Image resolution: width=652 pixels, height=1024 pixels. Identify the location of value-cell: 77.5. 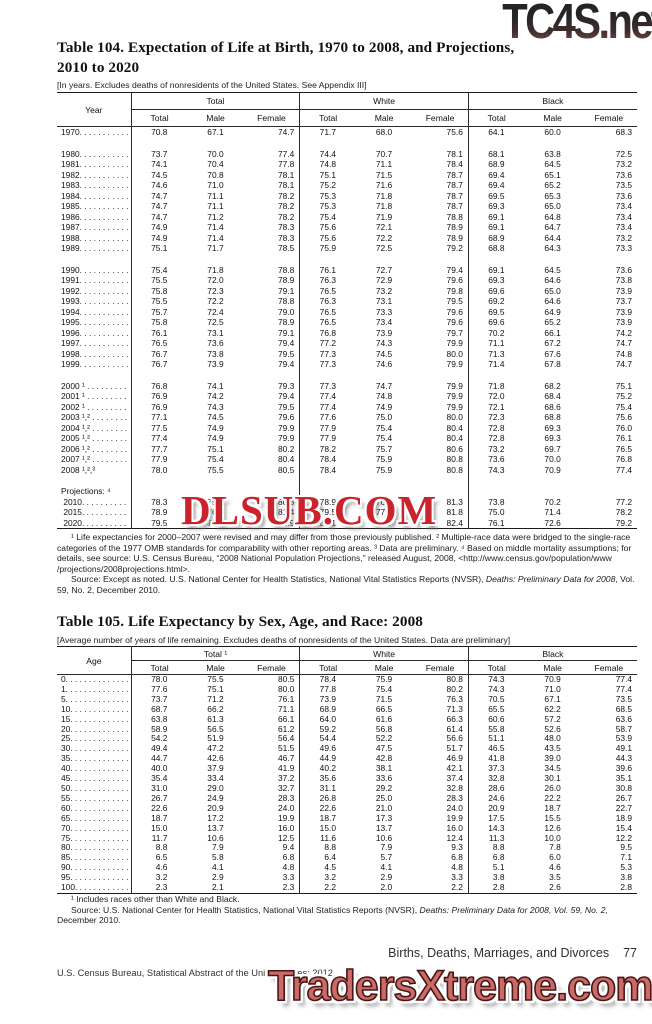
(159, 427).